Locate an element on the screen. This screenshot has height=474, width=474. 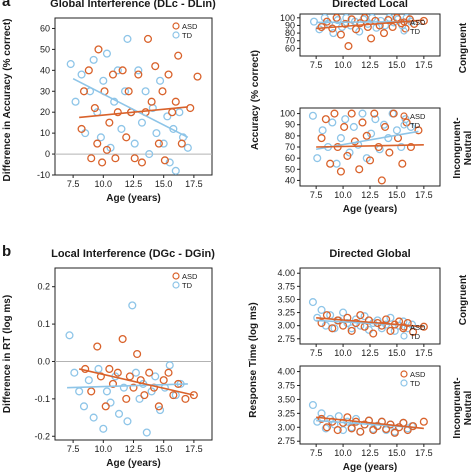
td-trend-line is located at coordinates (127, 386).